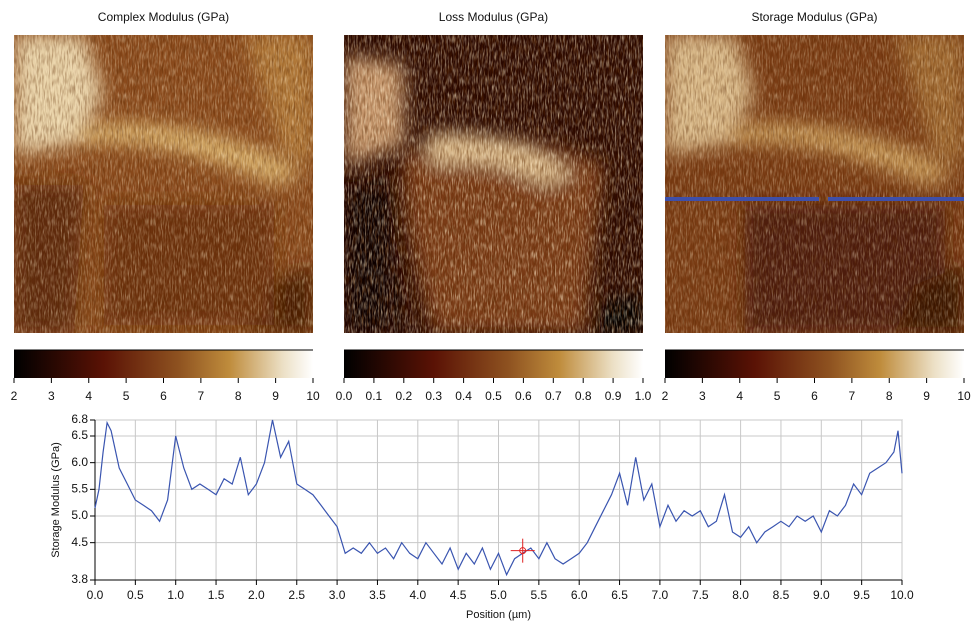 Image resolution: width=971 pixels, height=628 pixels. I want to click on colorbar-tick-label: 0.4, so click(463, 396).